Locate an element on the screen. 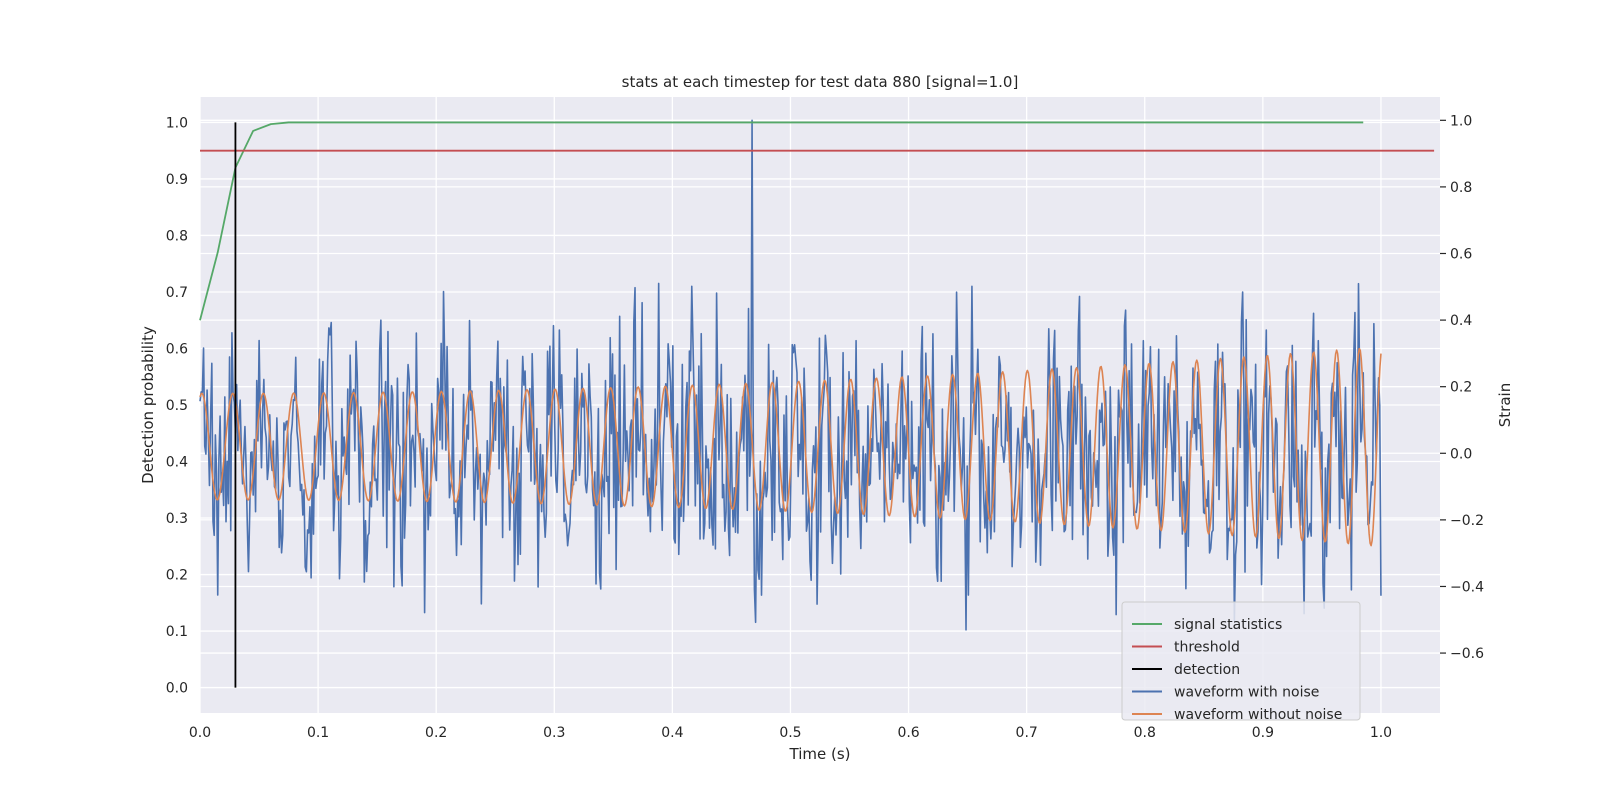  y-tick-label-left: 0.9 is located at coordinates (177, 180).